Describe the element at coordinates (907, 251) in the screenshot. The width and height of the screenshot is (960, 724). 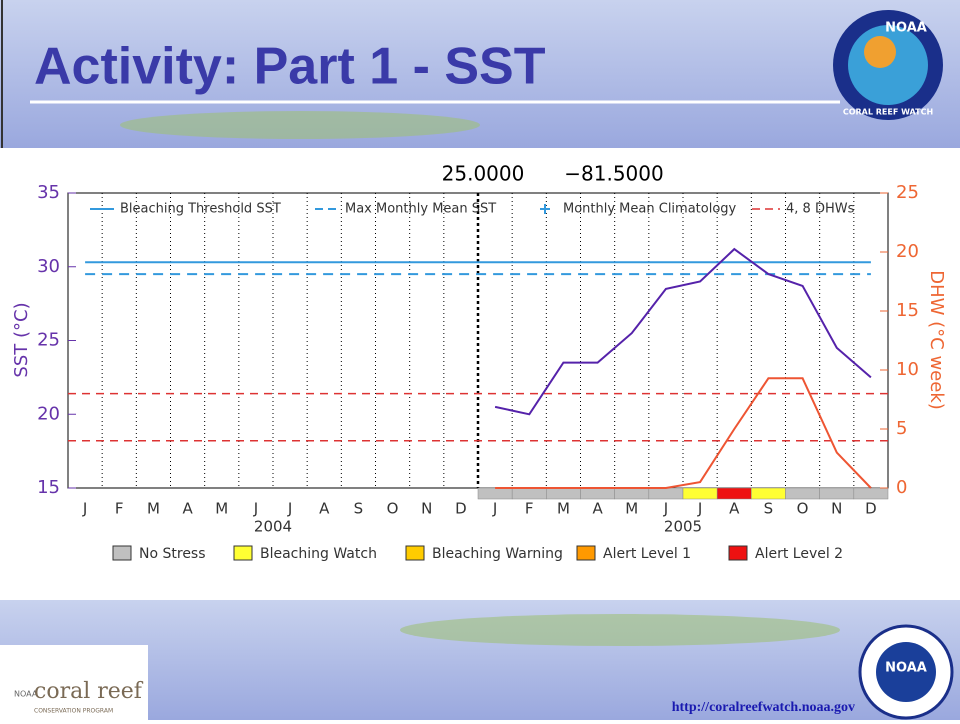
I see `y2-tick-label: 20` at that location.